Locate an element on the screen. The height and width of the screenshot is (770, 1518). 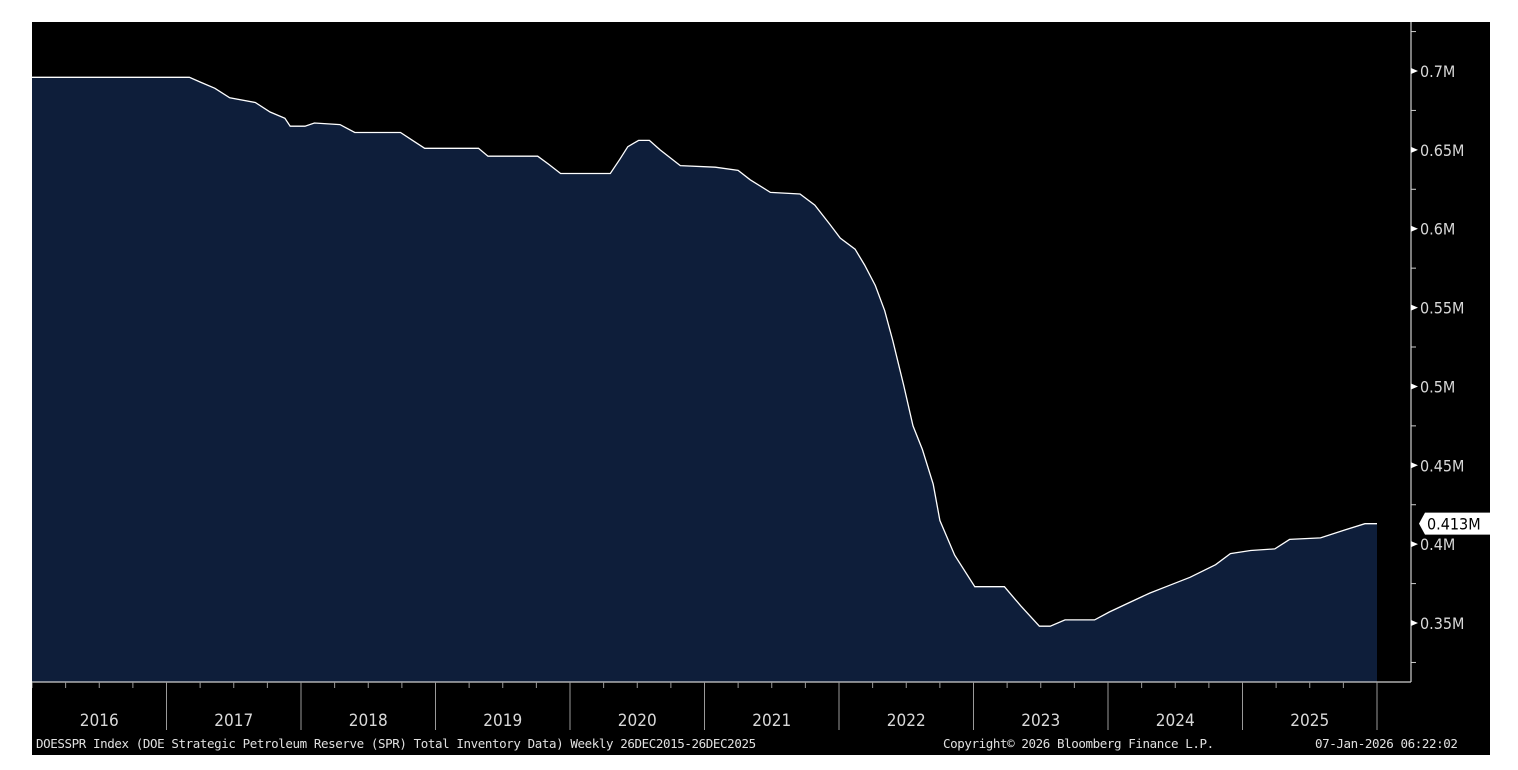
y-tick-label: 0.7M is located at coordinates (1437, 71).